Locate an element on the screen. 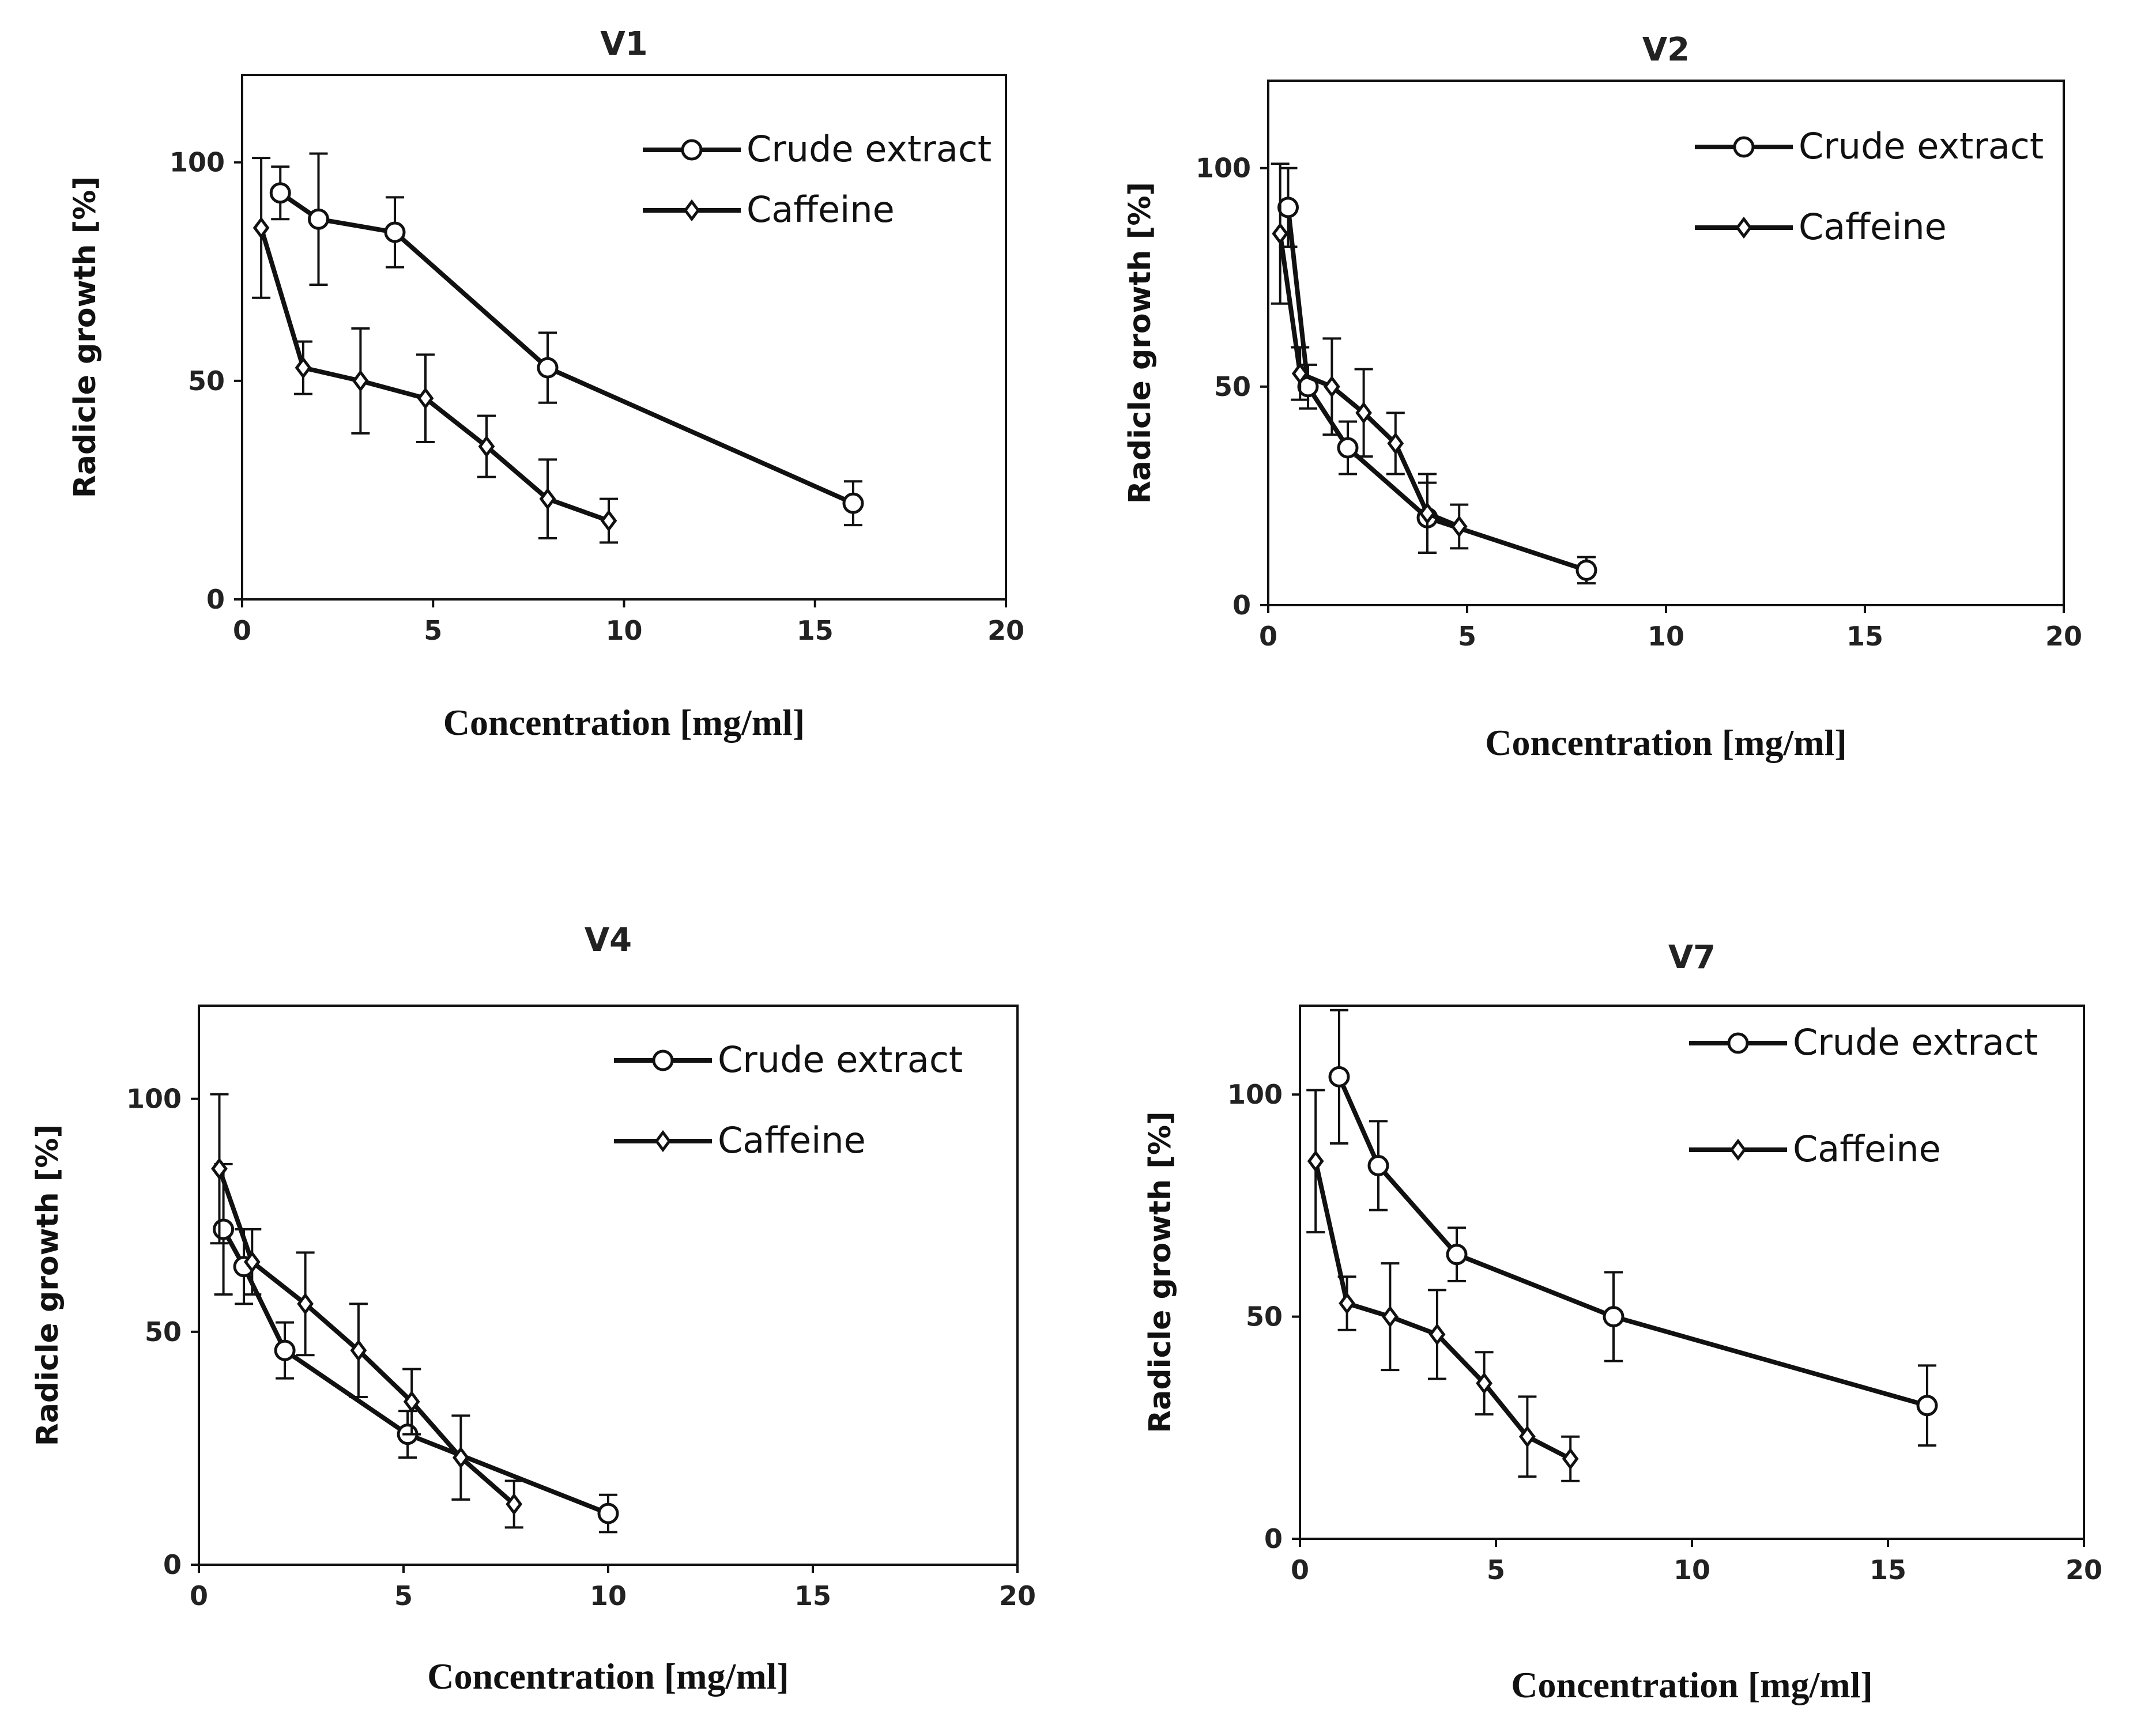 The image size is (2156, 1733). chart-title: V7 is located at coordinates (1692, 957).